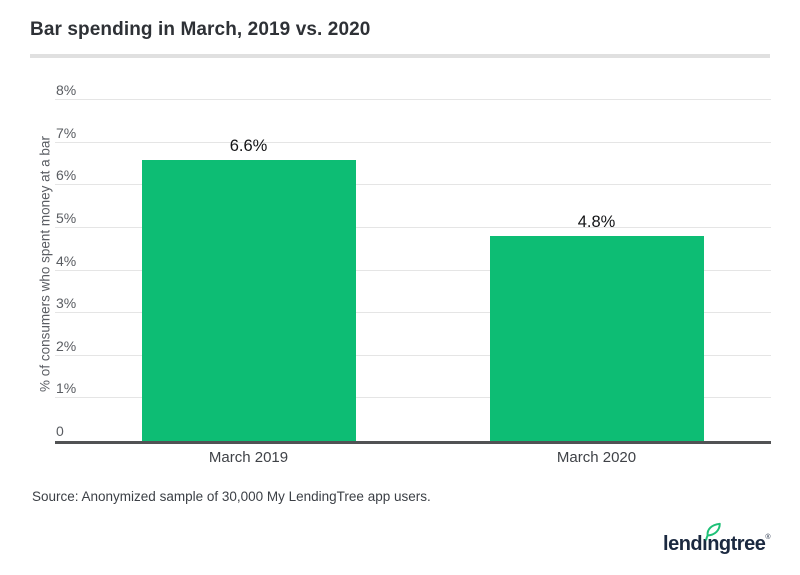  I want to click on bar-value-label: 4.8%, so click(596, 222).